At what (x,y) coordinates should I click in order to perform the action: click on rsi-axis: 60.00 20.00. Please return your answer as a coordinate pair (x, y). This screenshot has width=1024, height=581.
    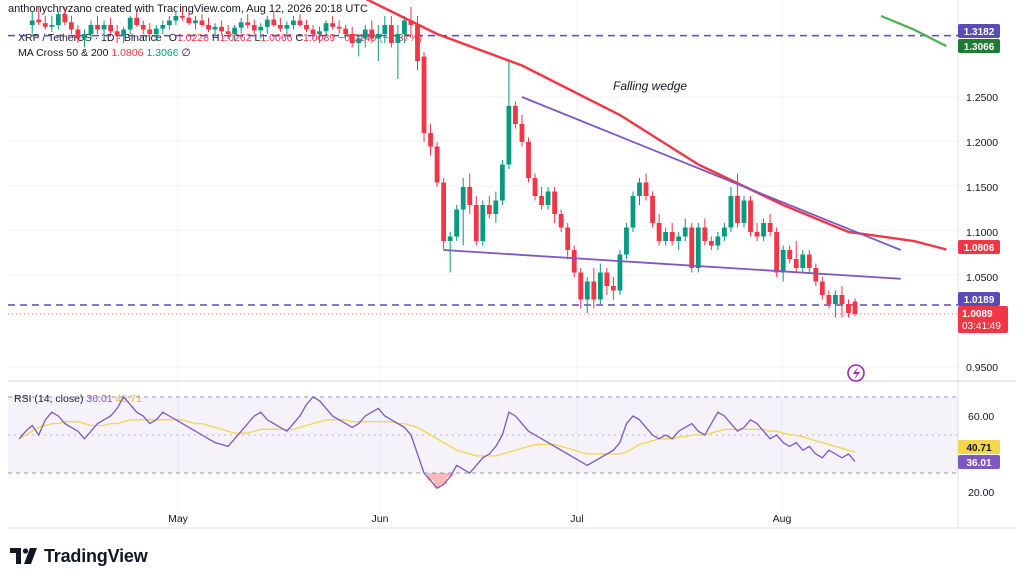
    Looking at the image, I should click on (981, 455).